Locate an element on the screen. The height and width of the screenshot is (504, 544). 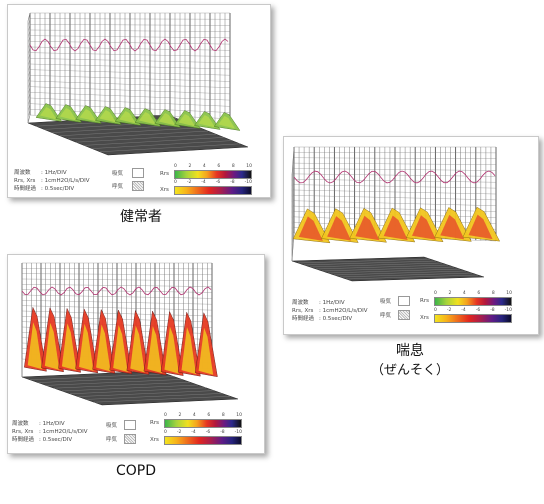
rrs-label: Rrs is located at coordinates (164, 174).